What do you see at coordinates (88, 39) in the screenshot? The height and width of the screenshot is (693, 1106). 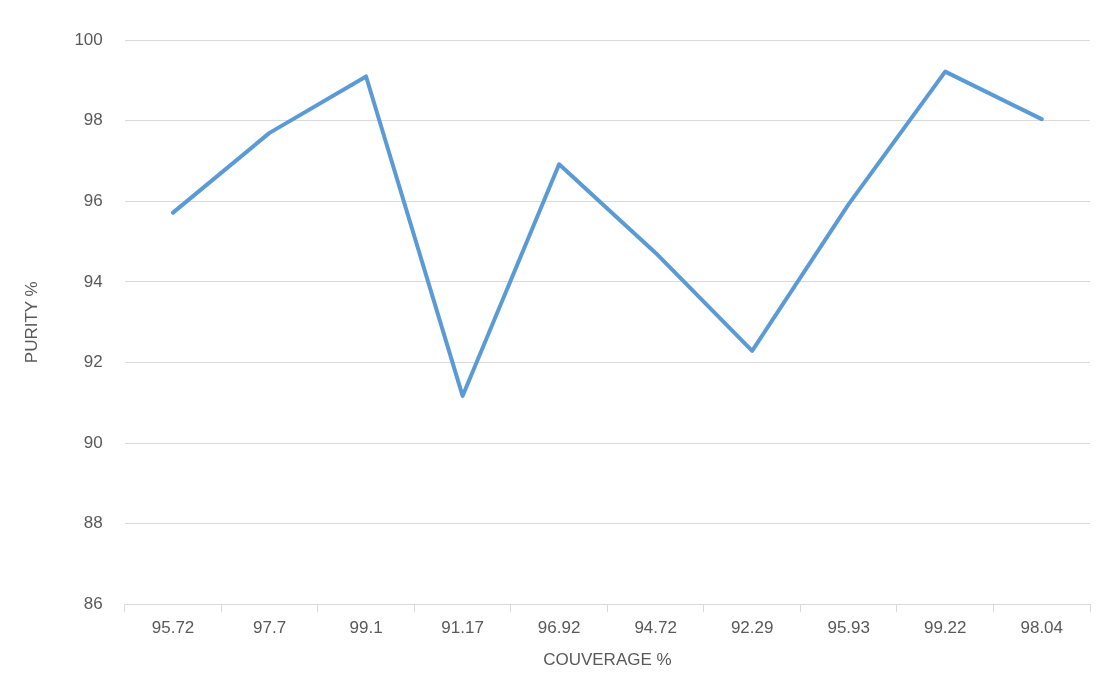 I see `y-tick-label: 100` at bounding box center [88, 39].